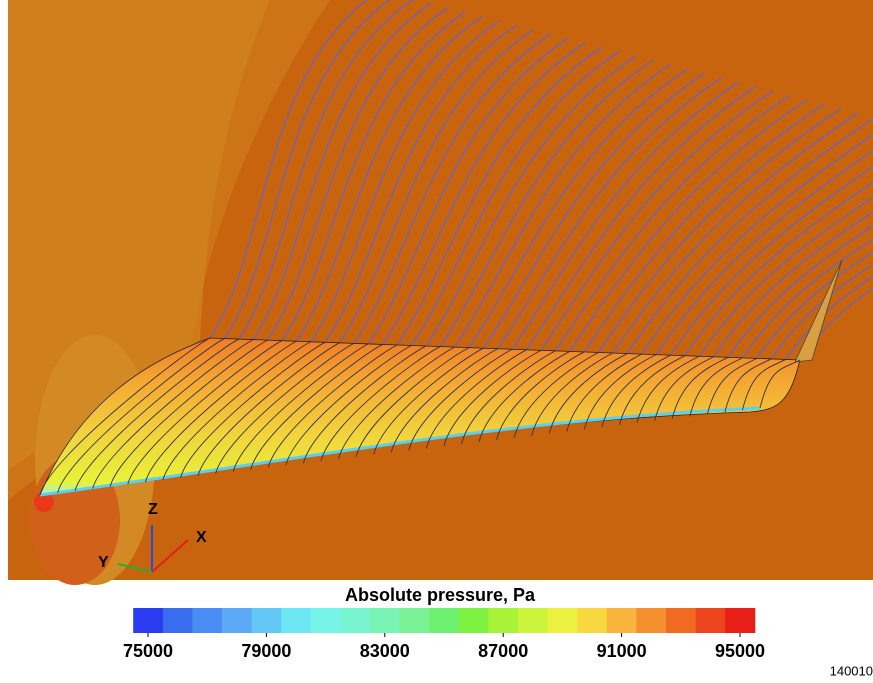 Image resolution: width=873 pixels, height=683 pixels. I want to click on colorbar-tick-label: 83000, so click(385, 651).